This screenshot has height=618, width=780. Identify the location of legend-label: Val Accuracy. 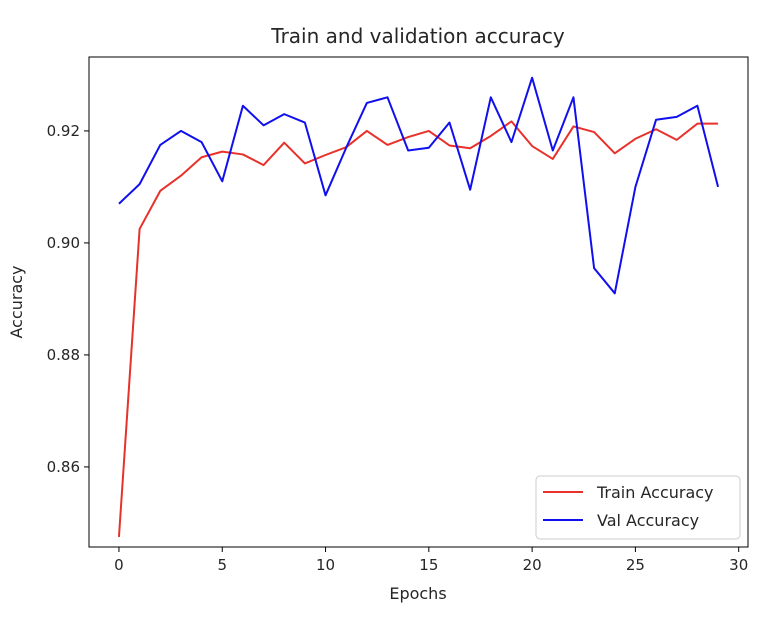
(648, 520).